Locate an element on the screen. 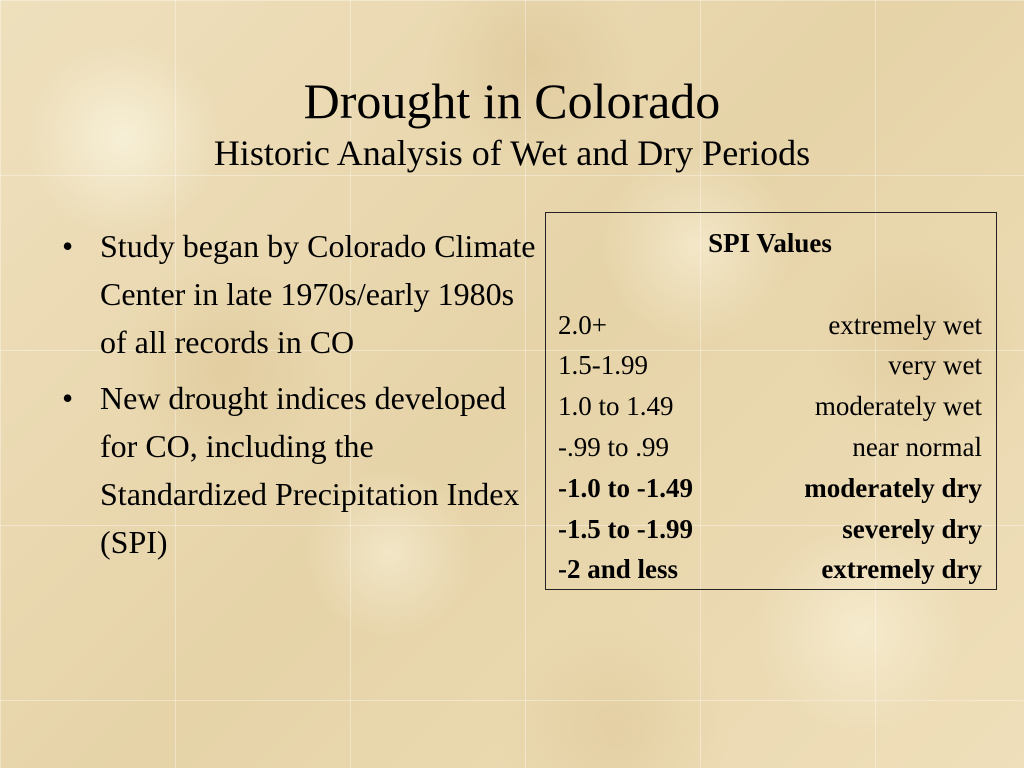 The image size is (1024, 768). spi-category: severely dry is located at coordinates (912, 528).